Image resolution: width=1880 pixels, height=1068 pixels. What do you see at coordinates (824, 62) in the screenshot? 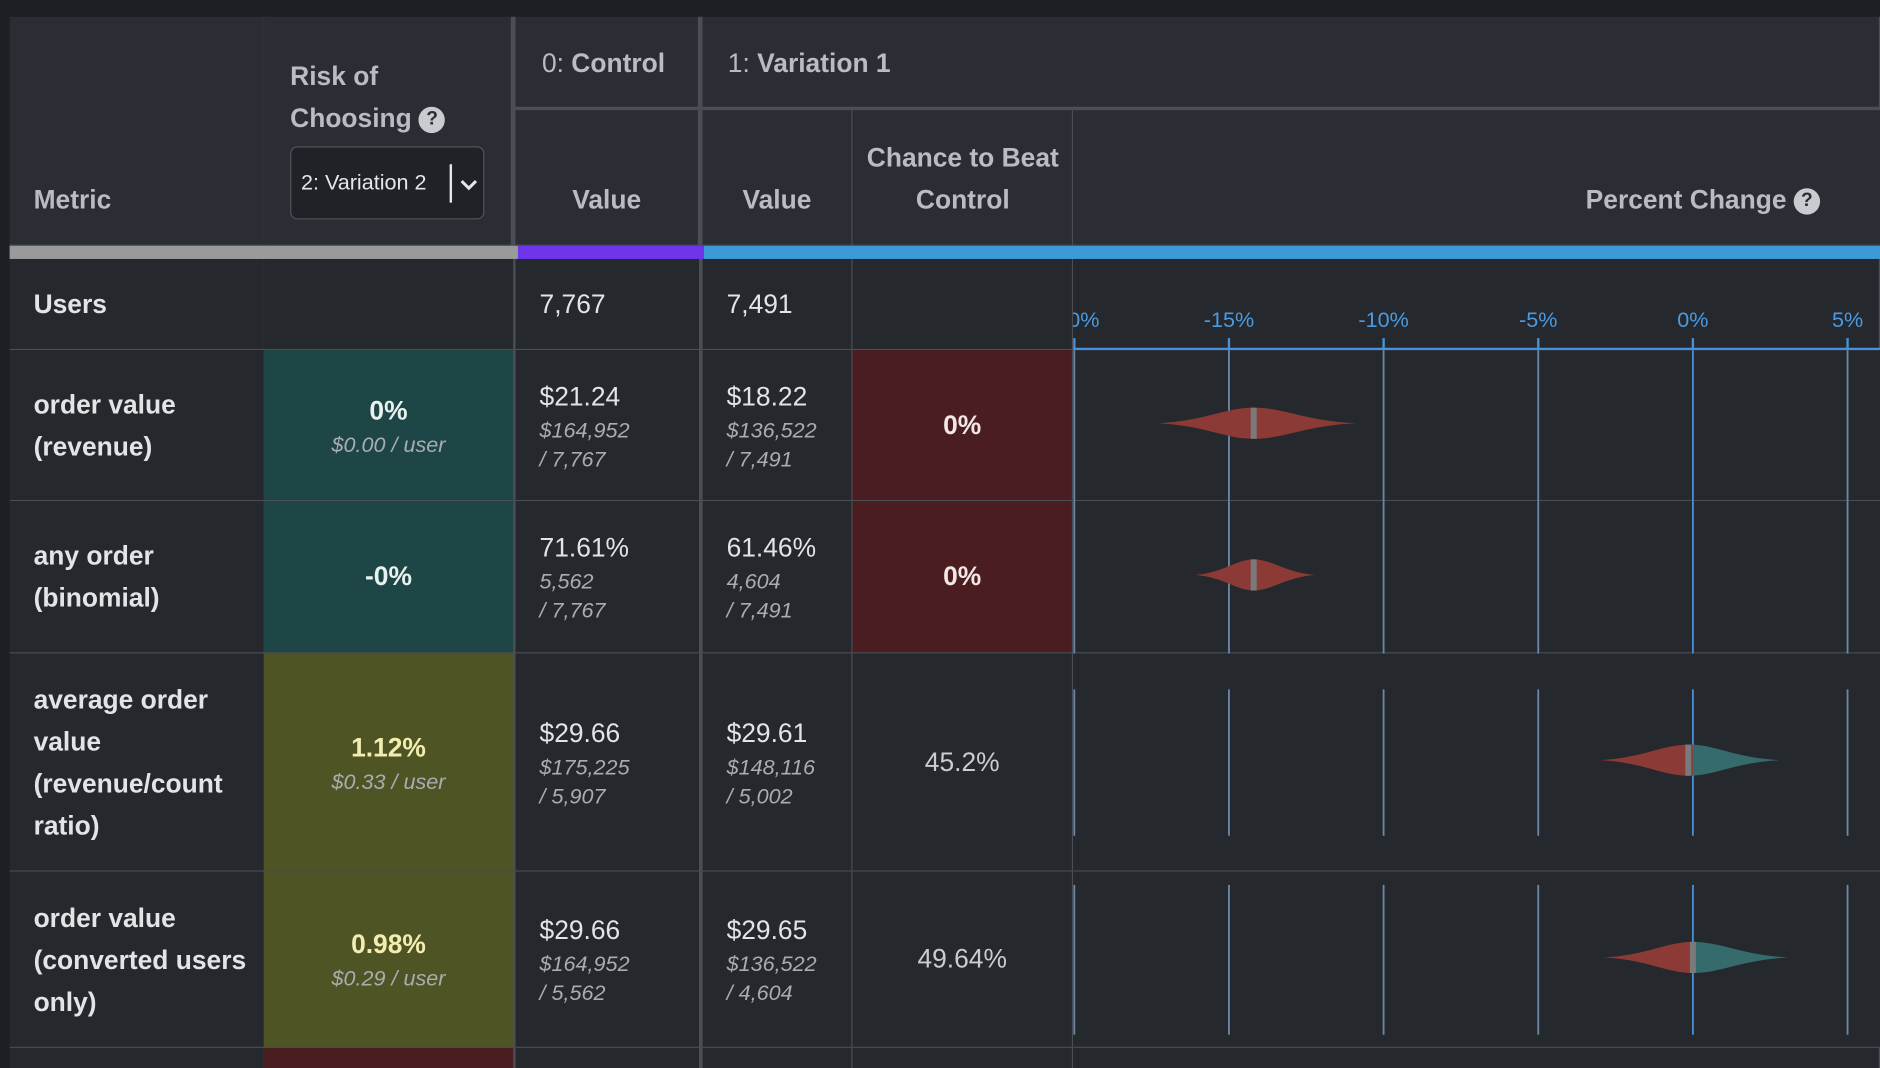
I see `variation-label: Variation 1` at bounding box center [824, 62].